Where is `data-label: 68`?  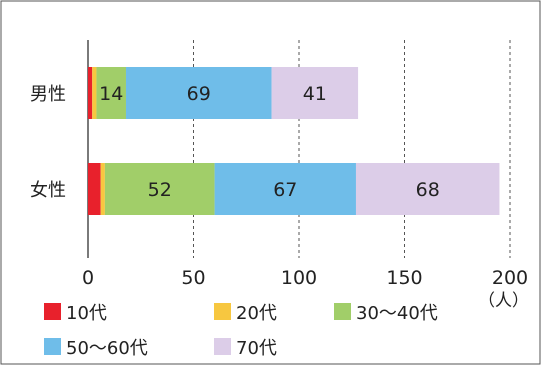
data-label: 68 is located at coordinates (428, 190).